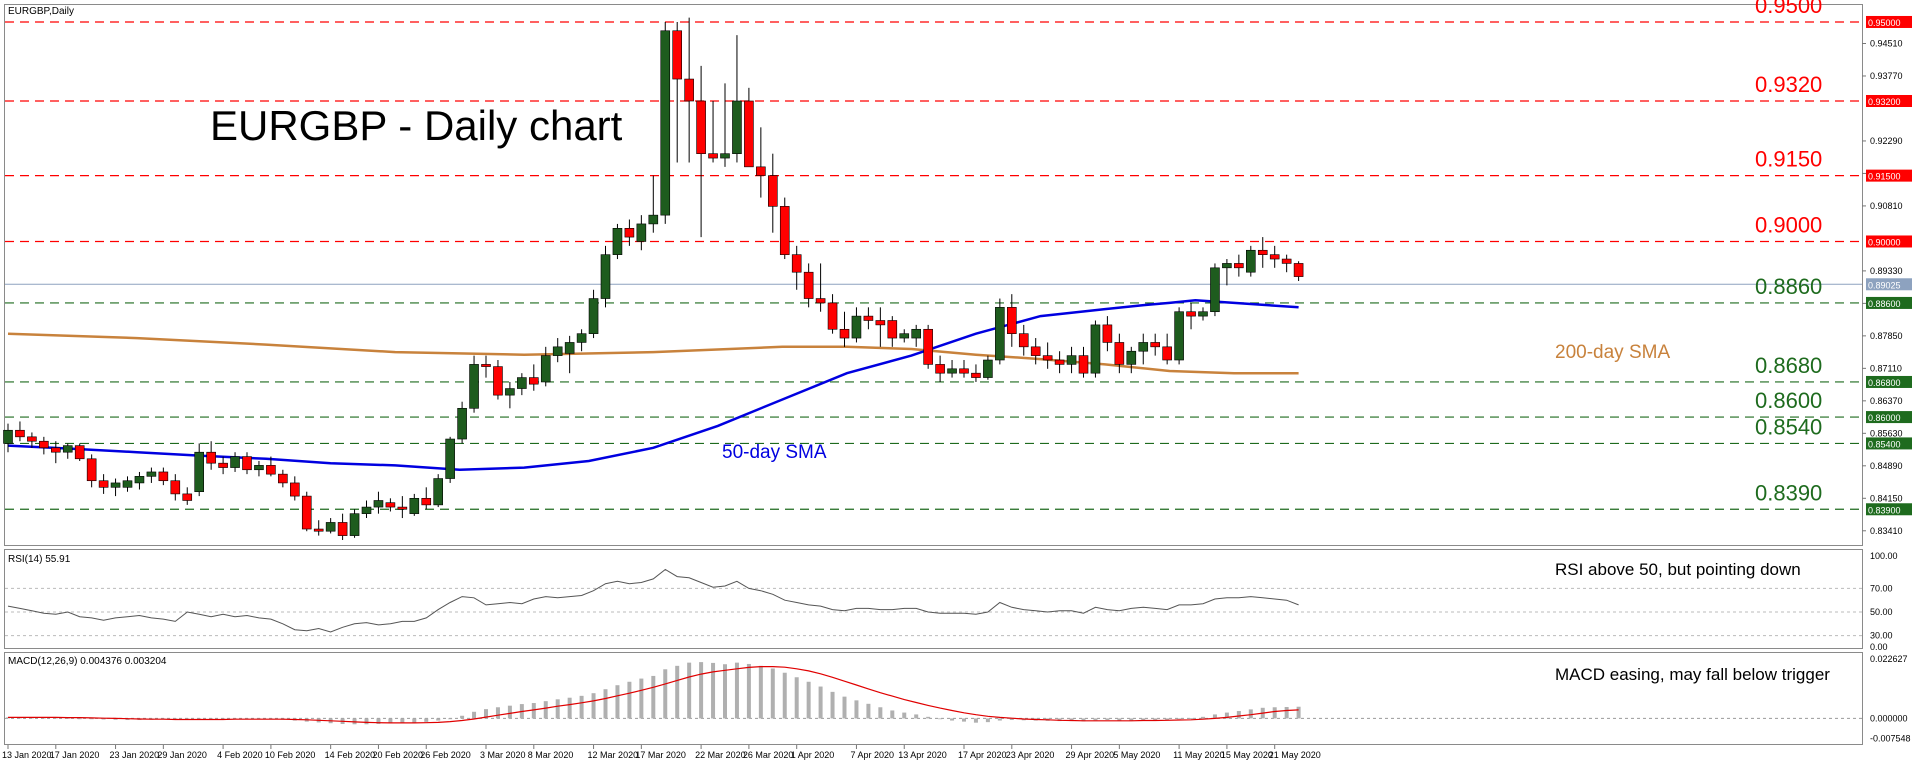 This screenshot has height=768, width=1916. I want to click on date-tick-label: 17 Mar 2020, so click(660, 755).